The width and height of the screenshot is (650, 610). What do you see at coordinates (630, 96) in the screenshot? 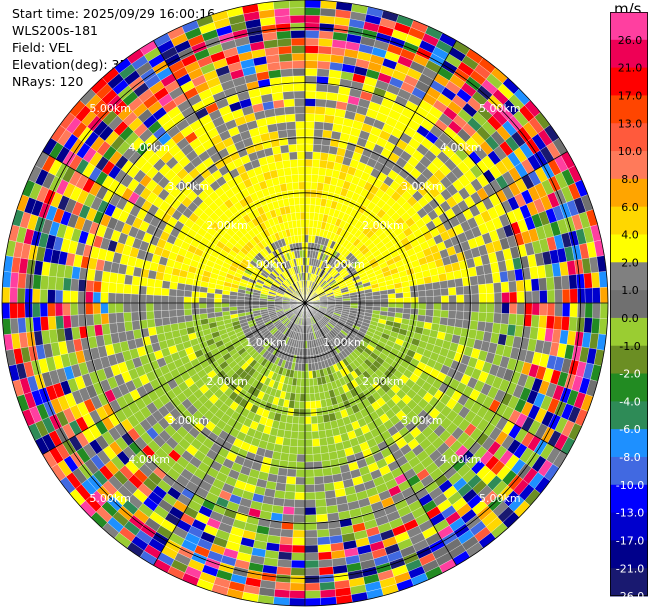
I see `colorbar-tick: 17.0` at bounding box center [630, 96].